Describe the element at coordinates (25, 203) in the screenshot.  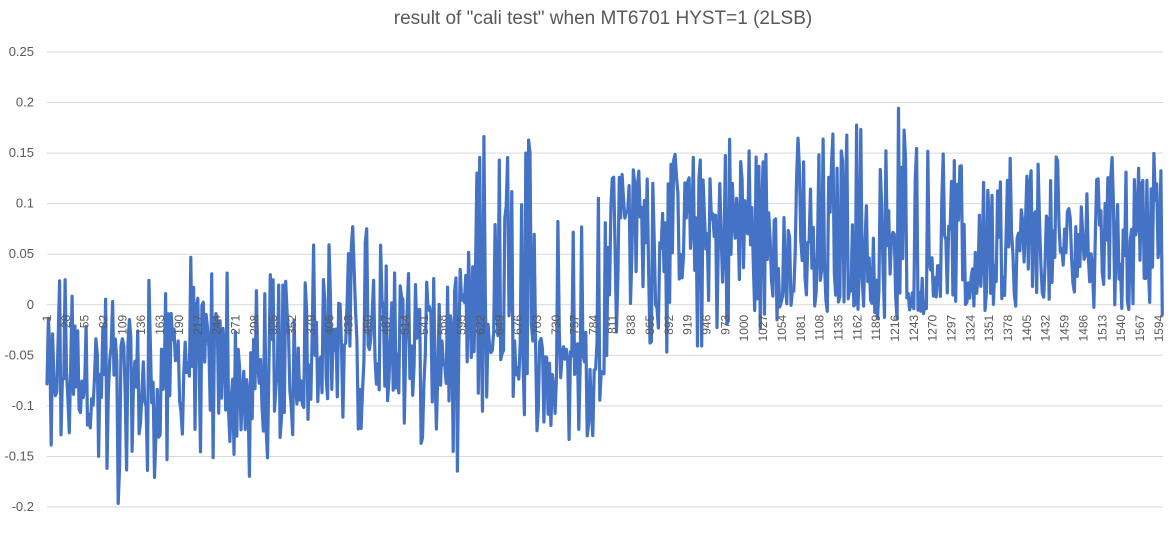
I see `y-tick-label: 0.1` at that location.